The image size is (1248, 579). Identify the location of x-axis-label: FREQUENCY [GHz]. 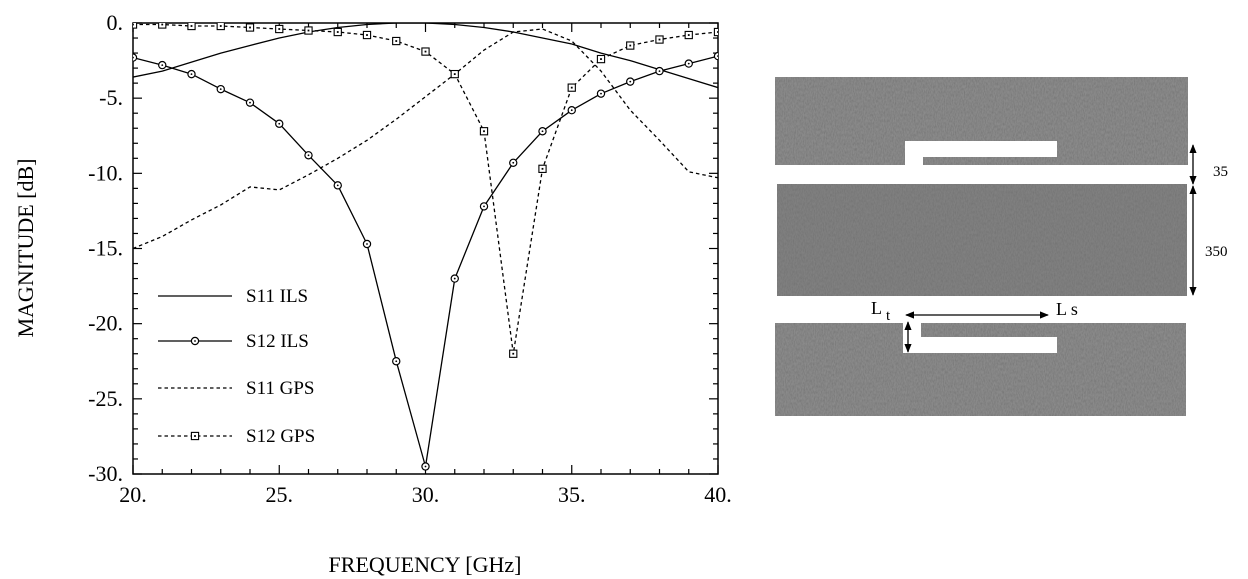
(425, 564).